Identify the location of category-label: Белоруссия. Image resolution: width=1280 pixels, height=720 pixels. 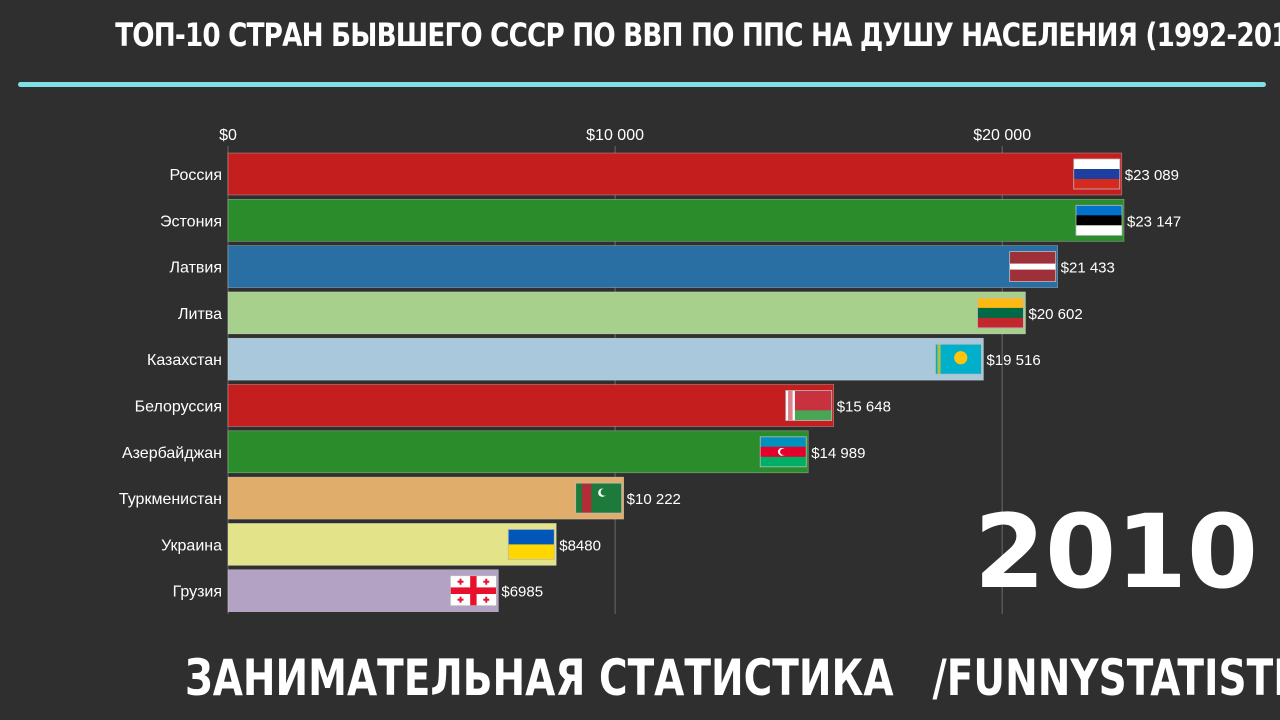
(178, 407).